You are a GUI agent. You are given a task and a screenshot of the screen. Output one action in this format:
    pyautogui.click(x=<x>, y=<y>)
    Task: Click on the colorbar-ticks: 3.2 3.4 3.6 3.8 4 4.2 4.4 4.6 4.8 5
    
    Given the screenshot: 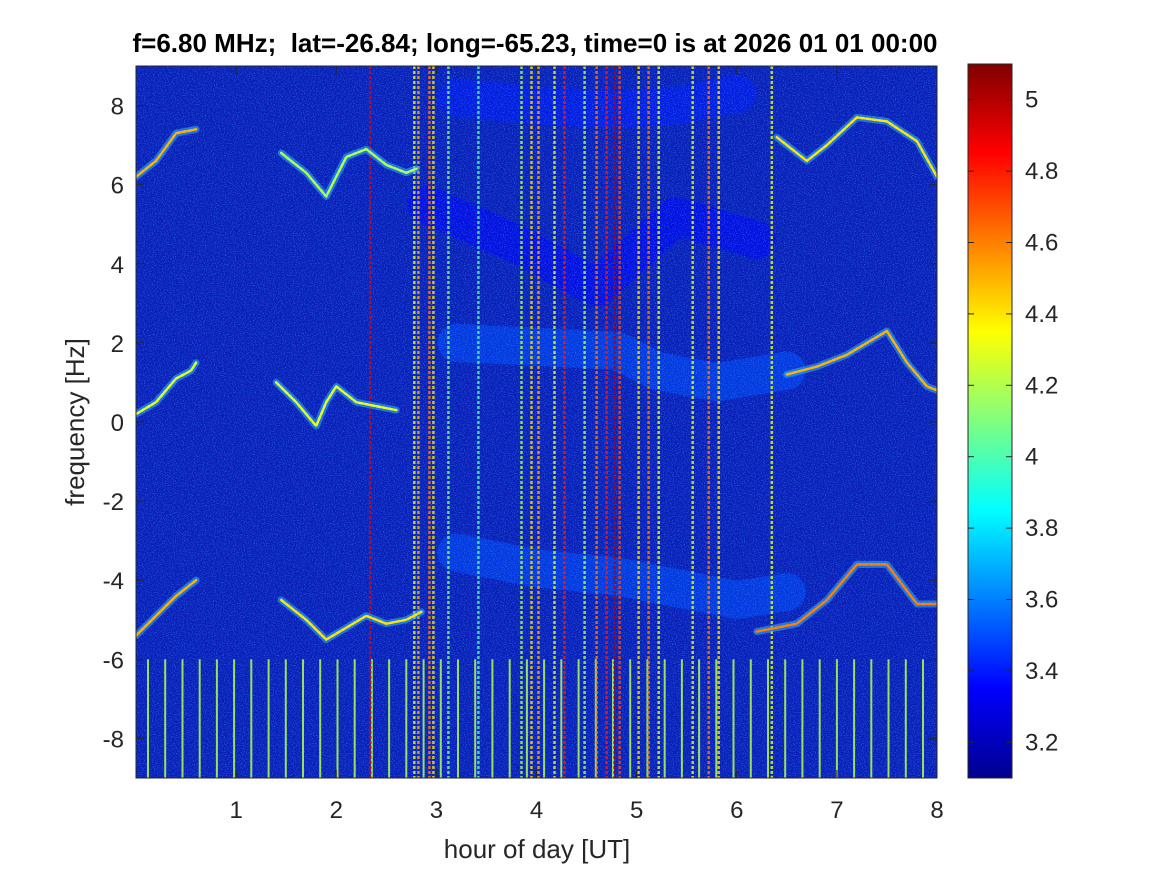 What is the action you would take?
    pyautogui.click(x=1013, y=421)
    